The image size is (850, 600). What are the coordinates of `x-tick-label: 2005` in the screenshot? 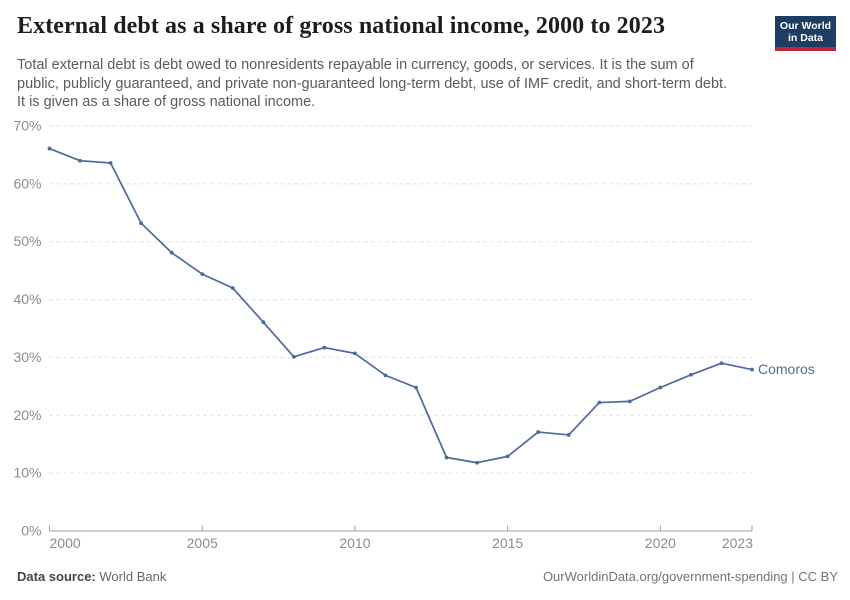 It's located at (202, 543).